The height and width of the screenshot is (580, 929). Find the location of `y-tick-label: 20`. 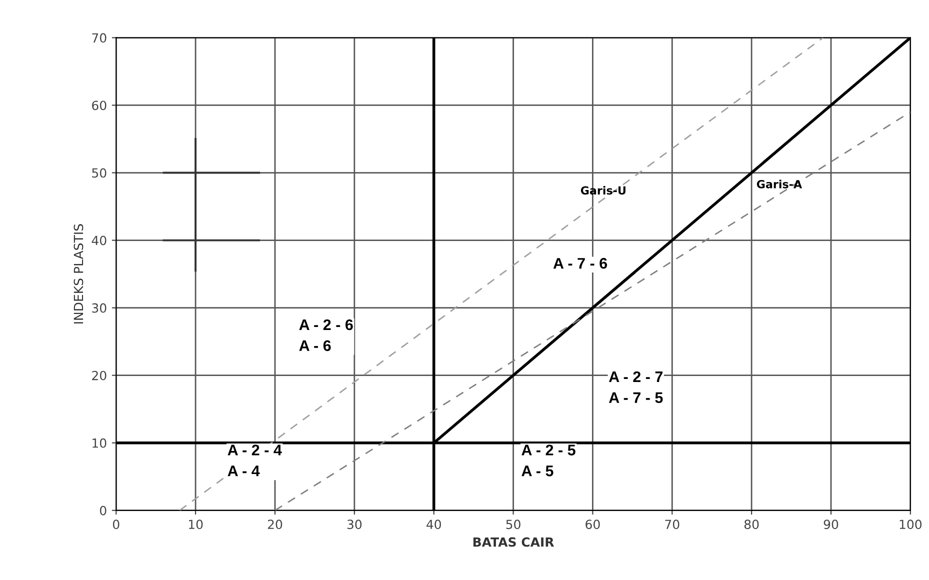

y-tick-label: 20 is located at coordinates (99, 375).